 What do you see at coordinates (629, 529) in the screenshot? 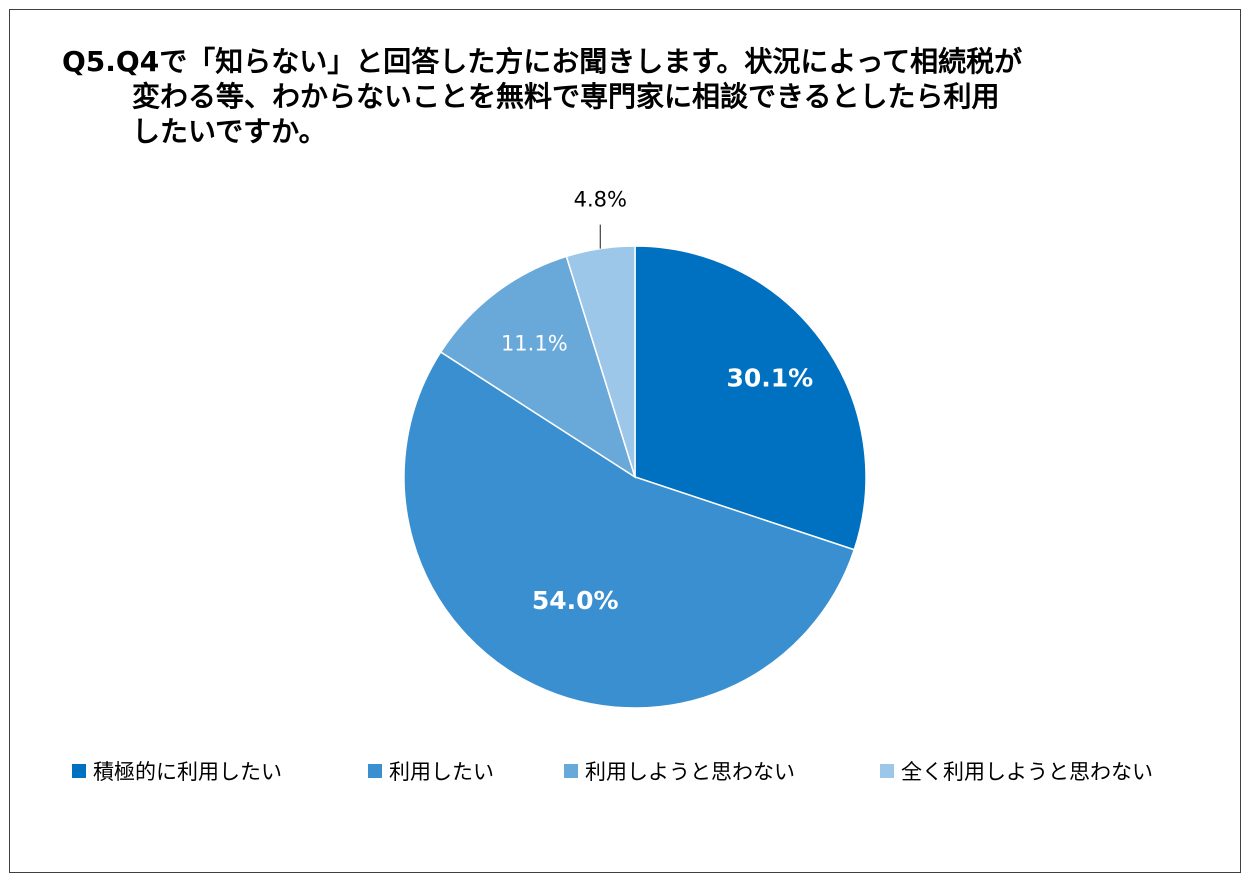
I see `pie-slice-use` at bounding box center [629, 529].